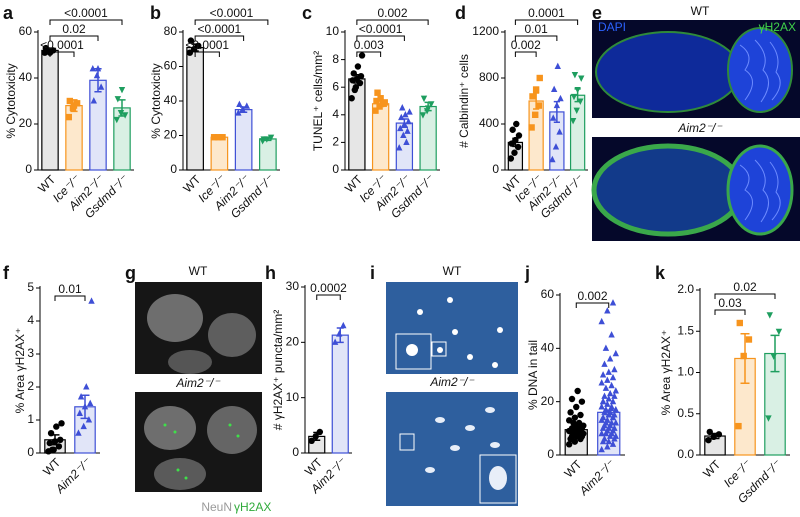  I want to click on y-tick-label: 20, so click(26, 123).